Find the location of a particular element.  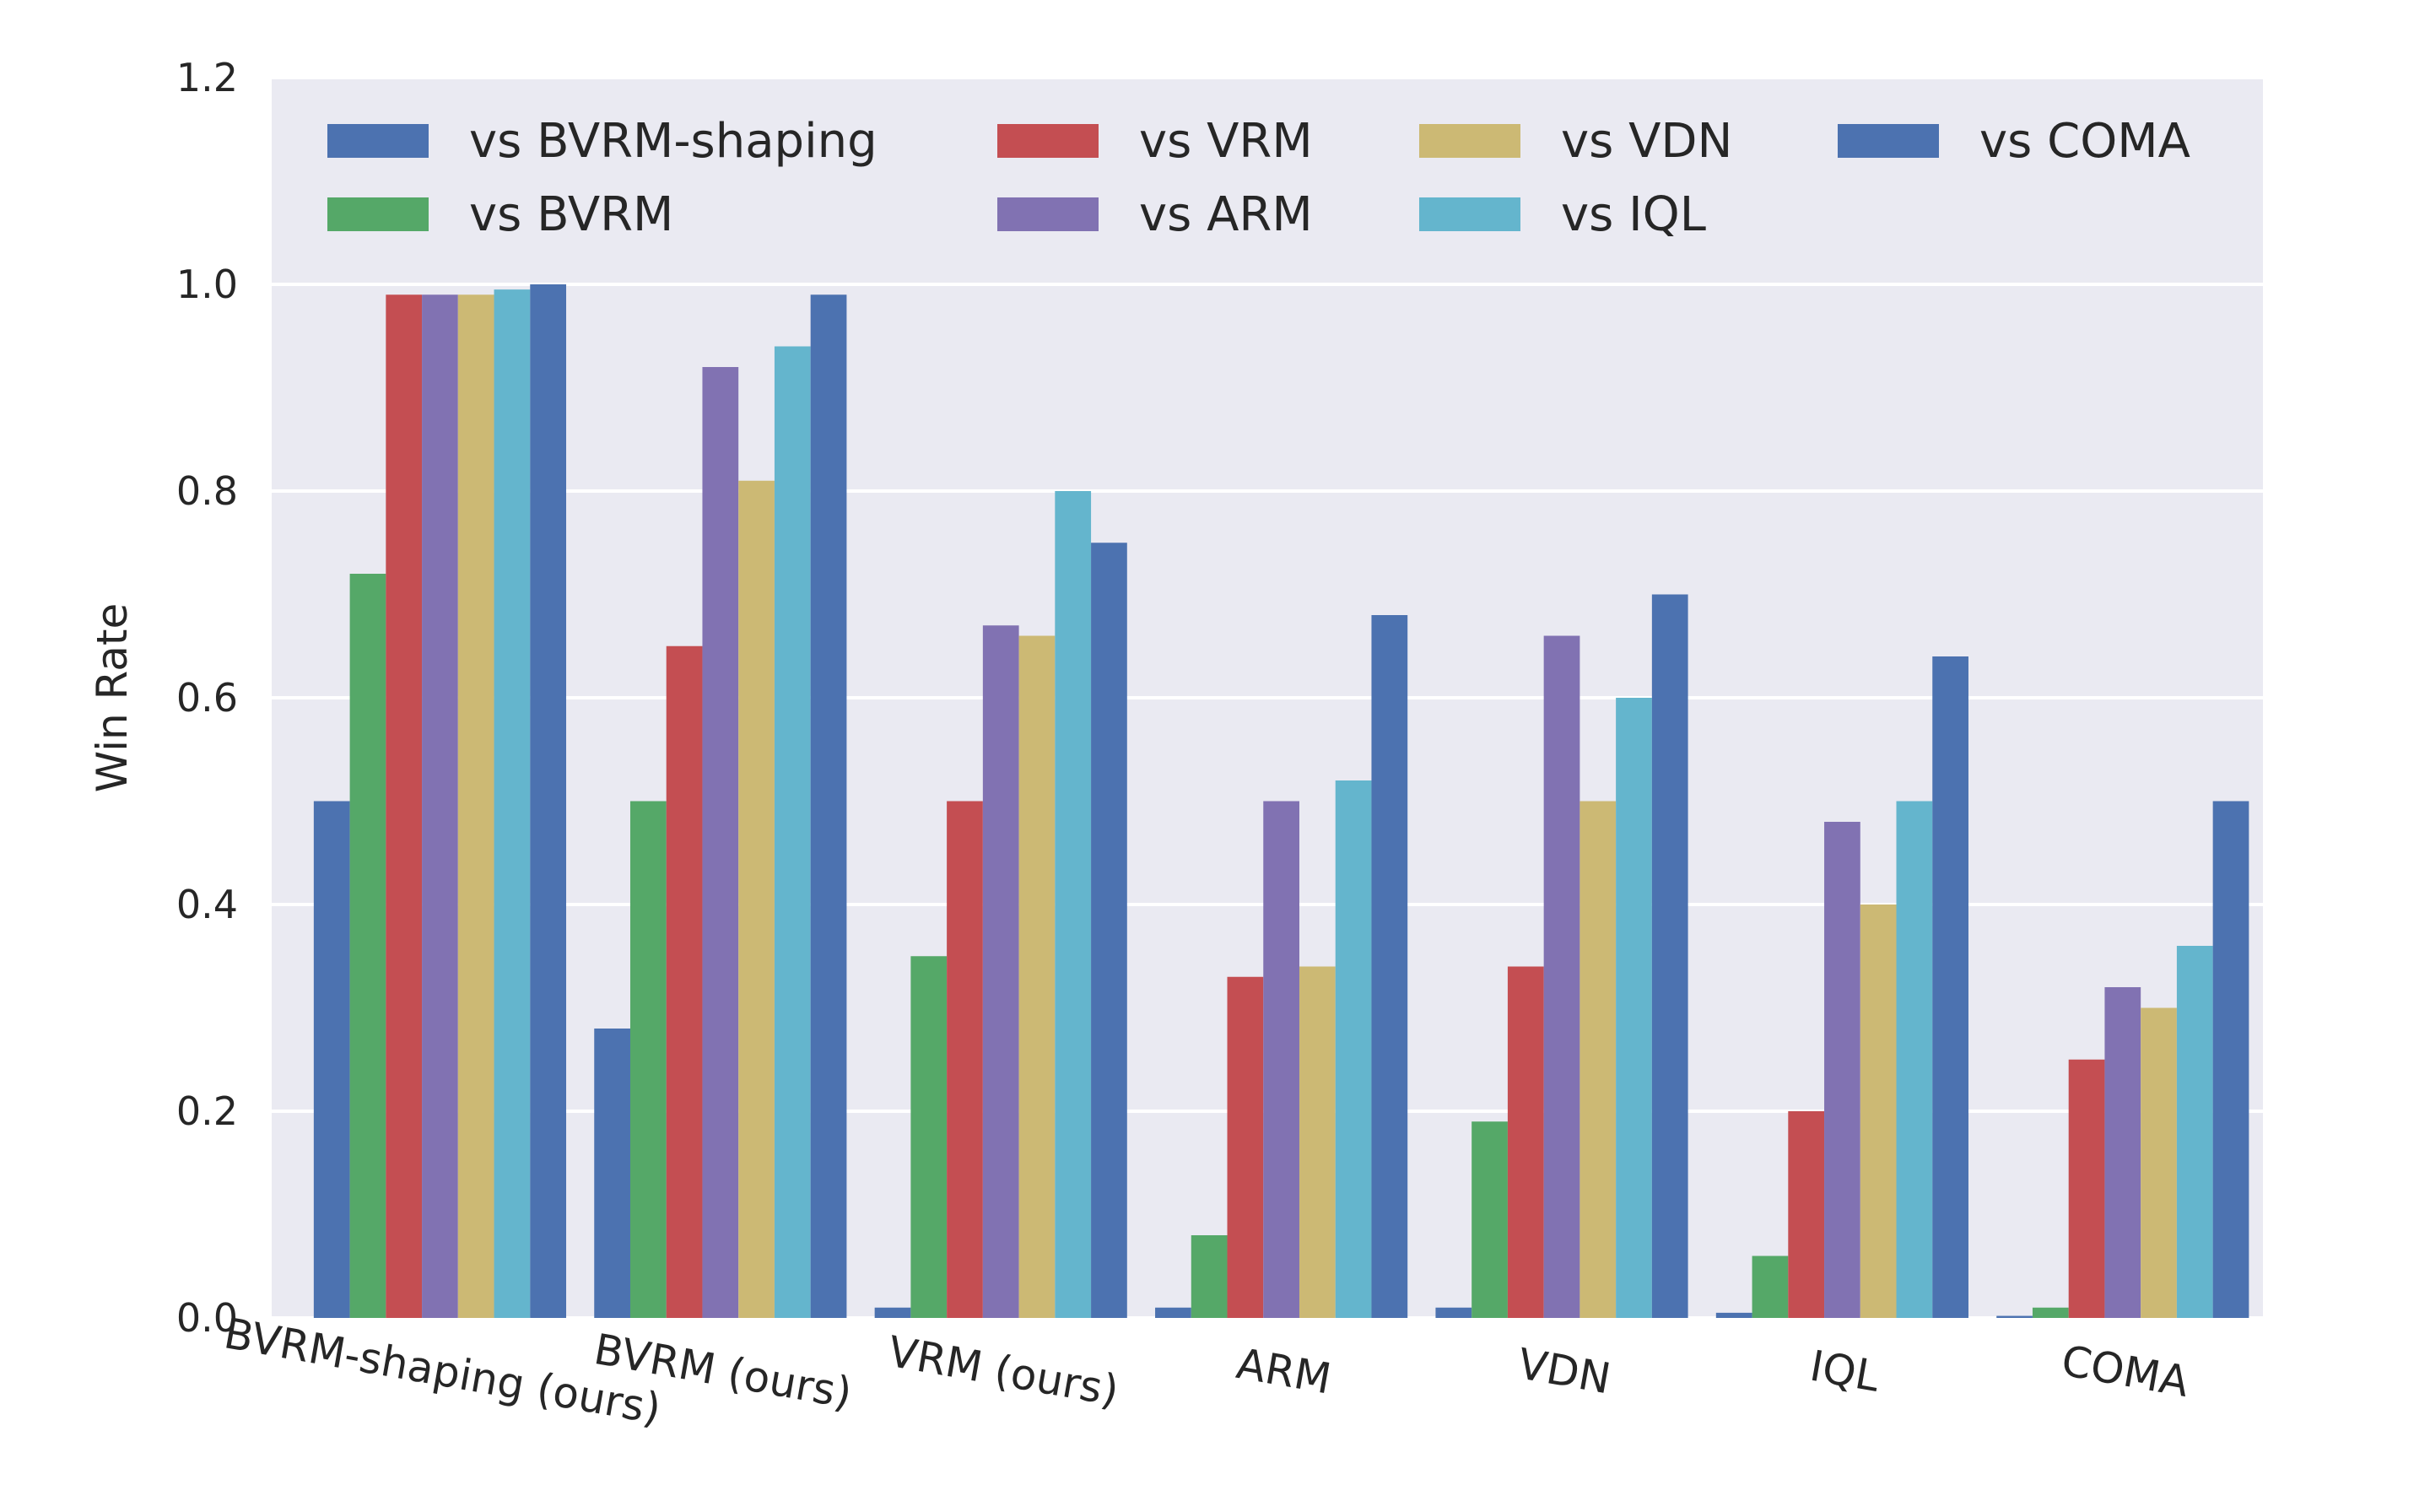

y-tick-labels: 0.0 0.2 0.4 0.6 0.8 1.0 1.2 is located at coordinates (207, 698).